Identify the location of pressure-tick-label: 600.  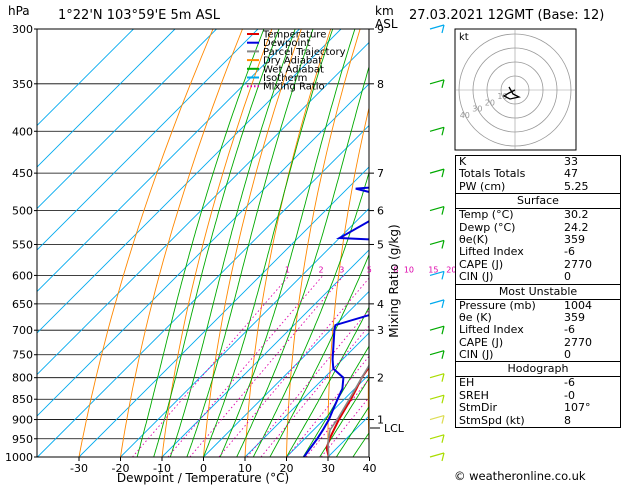
(22, 275).